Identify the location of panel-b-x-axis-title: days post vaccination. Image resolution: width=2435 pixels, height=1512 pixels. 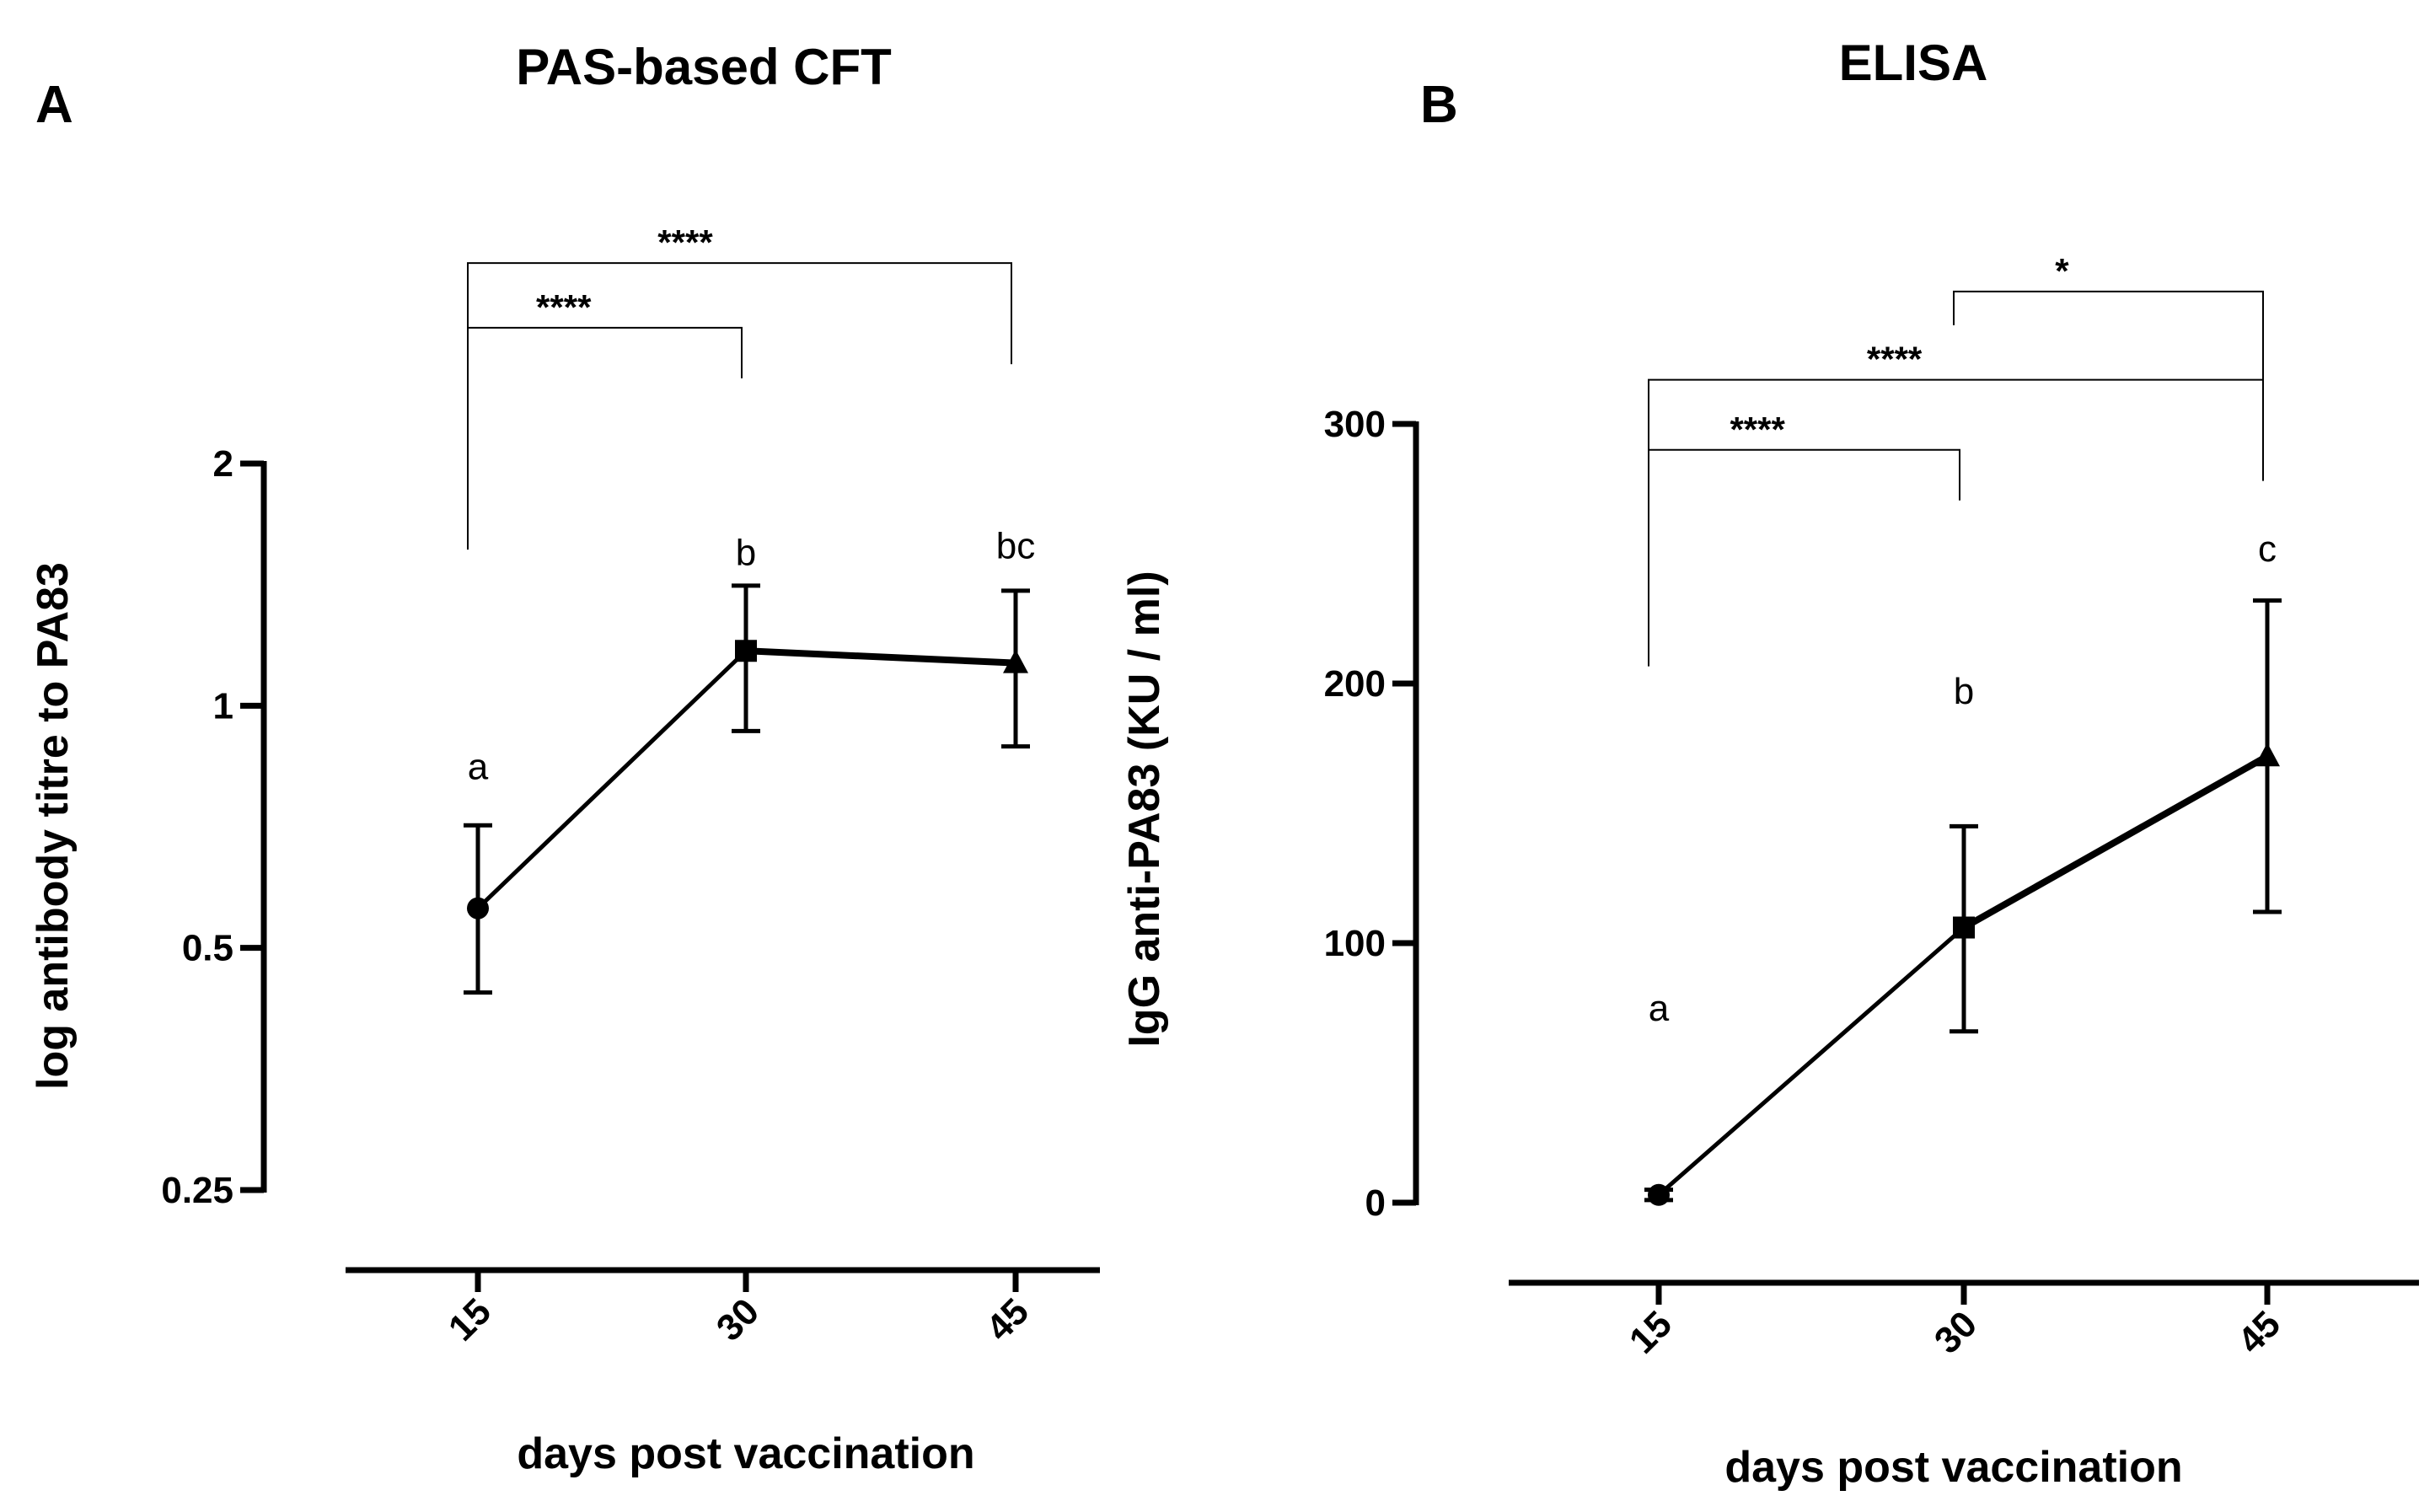
(1953, 1467).